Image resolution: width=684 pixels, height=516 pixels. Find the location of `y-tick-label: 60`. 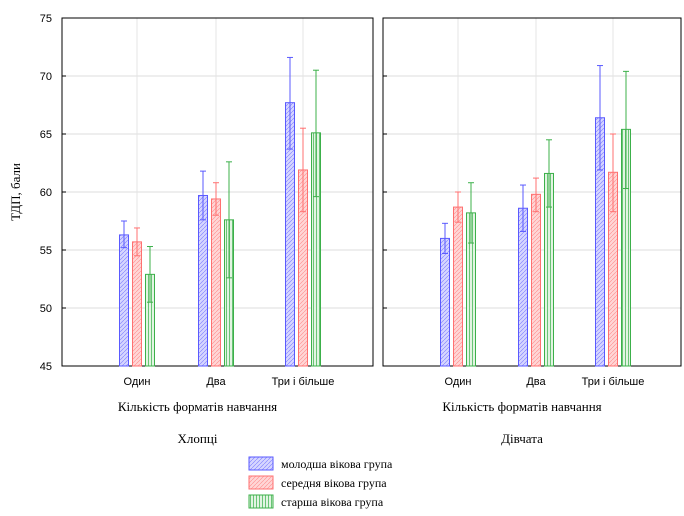

y-tick-label: 60 is located at coordinates (46, 193).